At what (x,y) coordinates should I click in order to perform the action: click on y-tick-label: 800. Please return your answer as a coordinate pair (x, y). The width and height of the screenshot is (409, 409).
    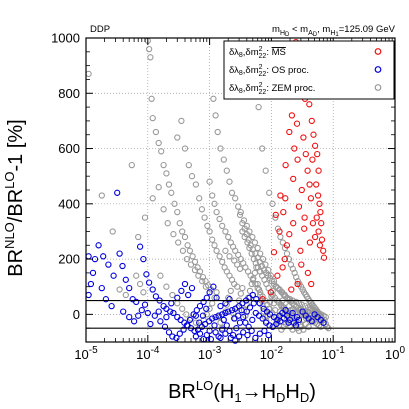
    Looking at the image, I should click on (69, 93).